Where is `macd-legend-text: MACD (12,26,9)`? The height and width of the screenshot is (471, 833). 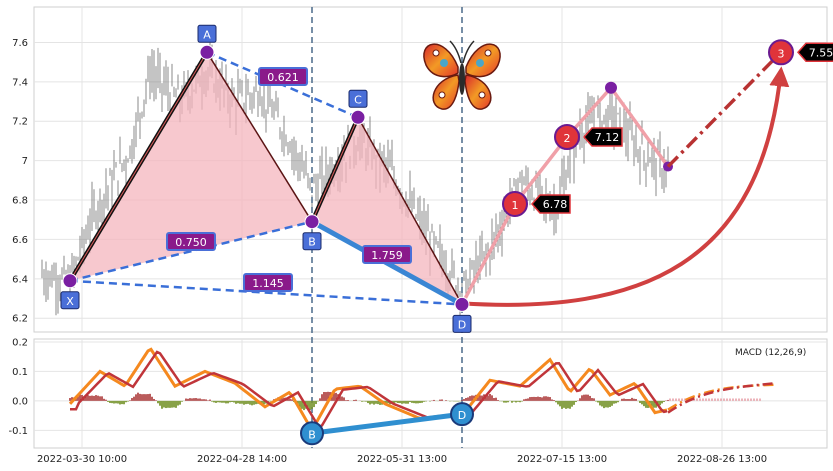 macd-legend-text: MACD (12,26,9) is located at coordinates (770, 353).